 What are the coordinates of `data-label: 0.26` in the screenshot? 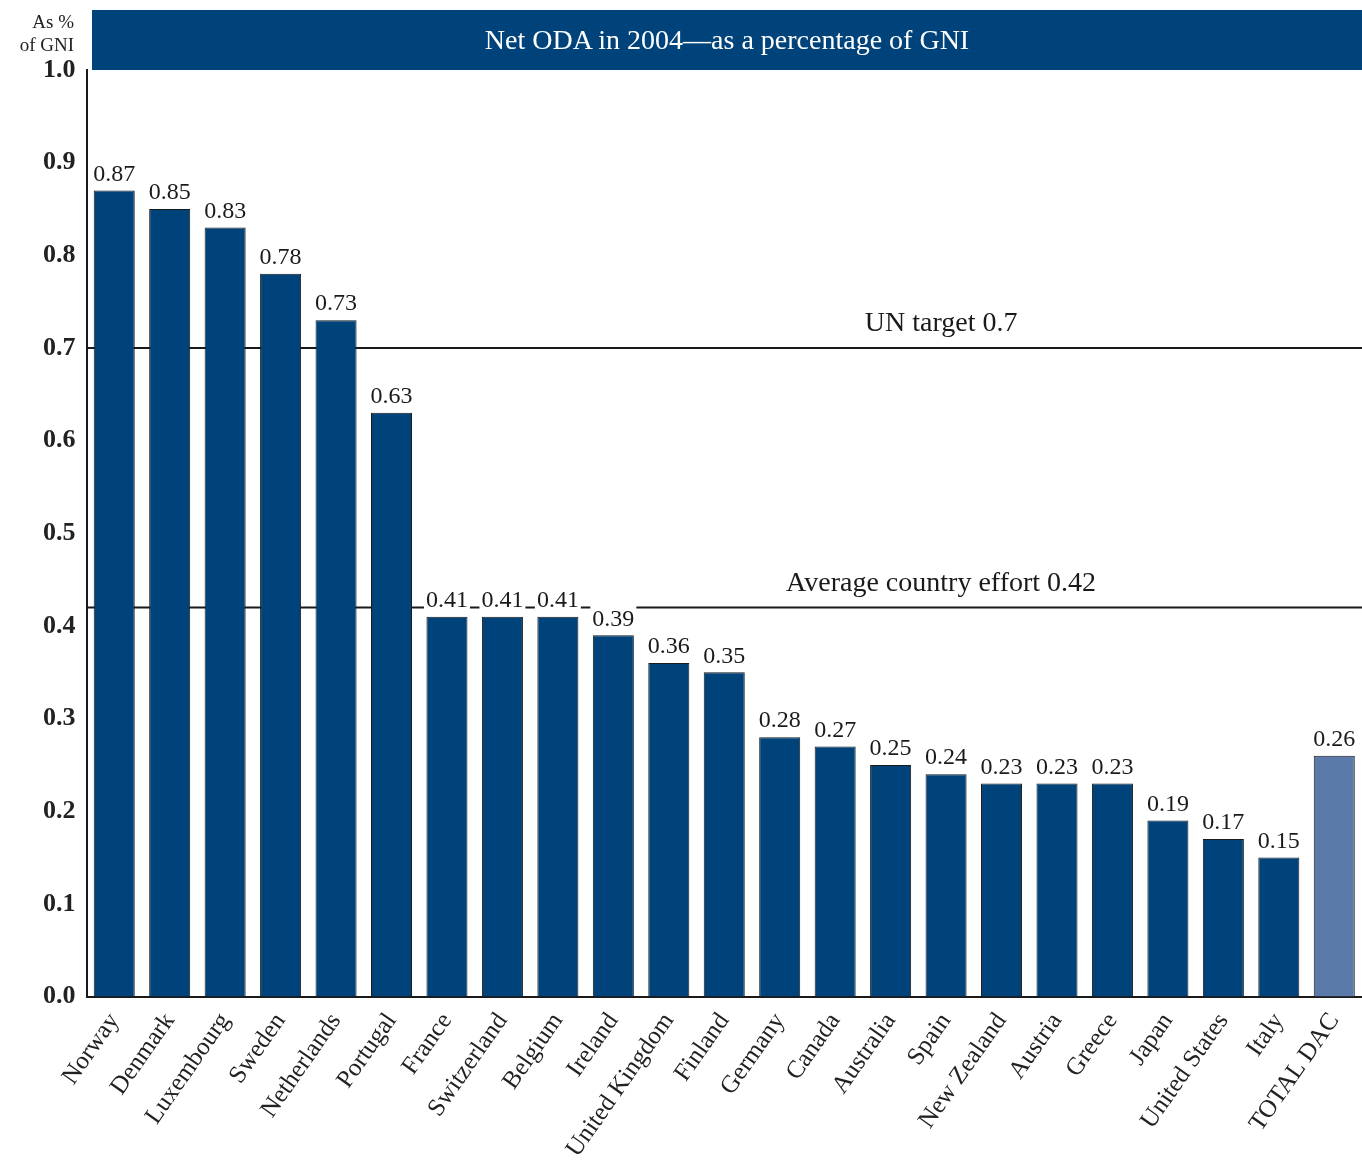 It's located at (1334, 737).